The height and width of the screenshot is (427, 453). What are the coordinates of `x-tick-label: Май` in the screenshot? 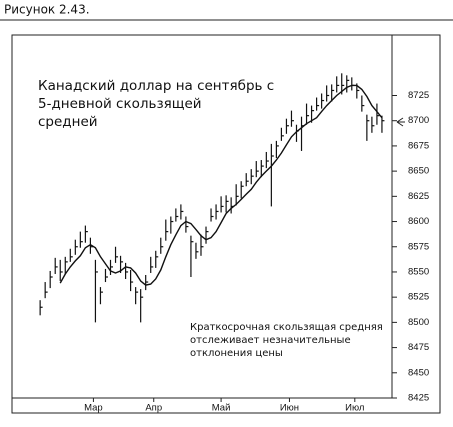 It's located at (221, 408).